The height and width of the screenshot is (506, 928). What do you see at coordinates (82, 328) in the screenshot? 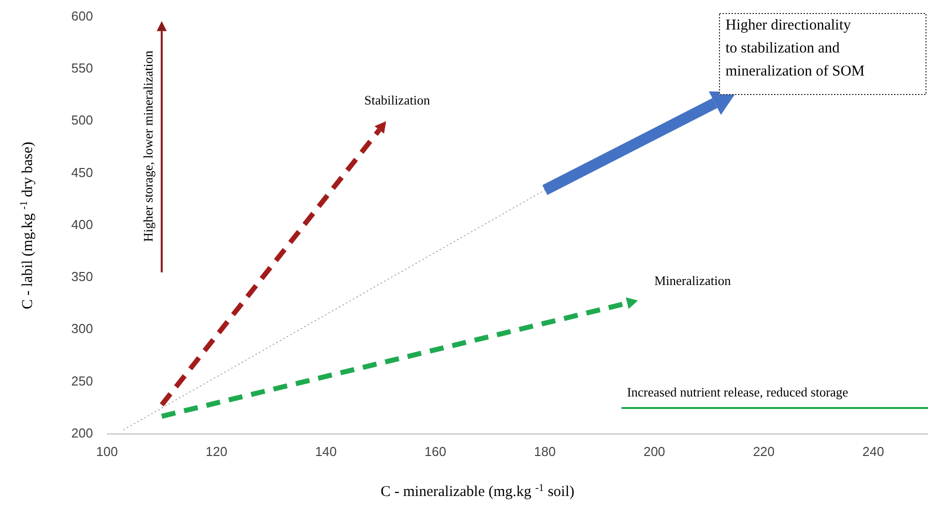
I see `y-tick-label: 300` at bounding box center [82, 328].